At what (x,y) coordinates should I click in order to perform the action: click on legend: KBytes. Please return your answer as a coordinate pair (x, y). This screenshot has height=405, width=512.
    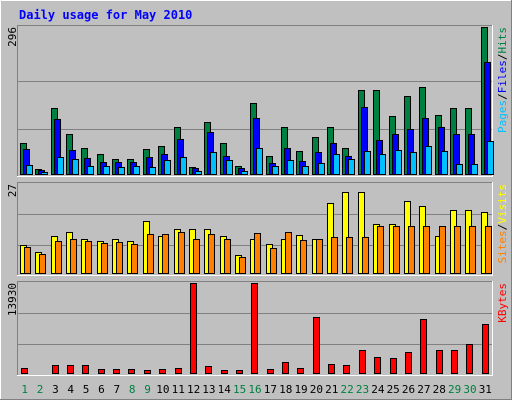
    Looking at the image, I should click on (502, 303).